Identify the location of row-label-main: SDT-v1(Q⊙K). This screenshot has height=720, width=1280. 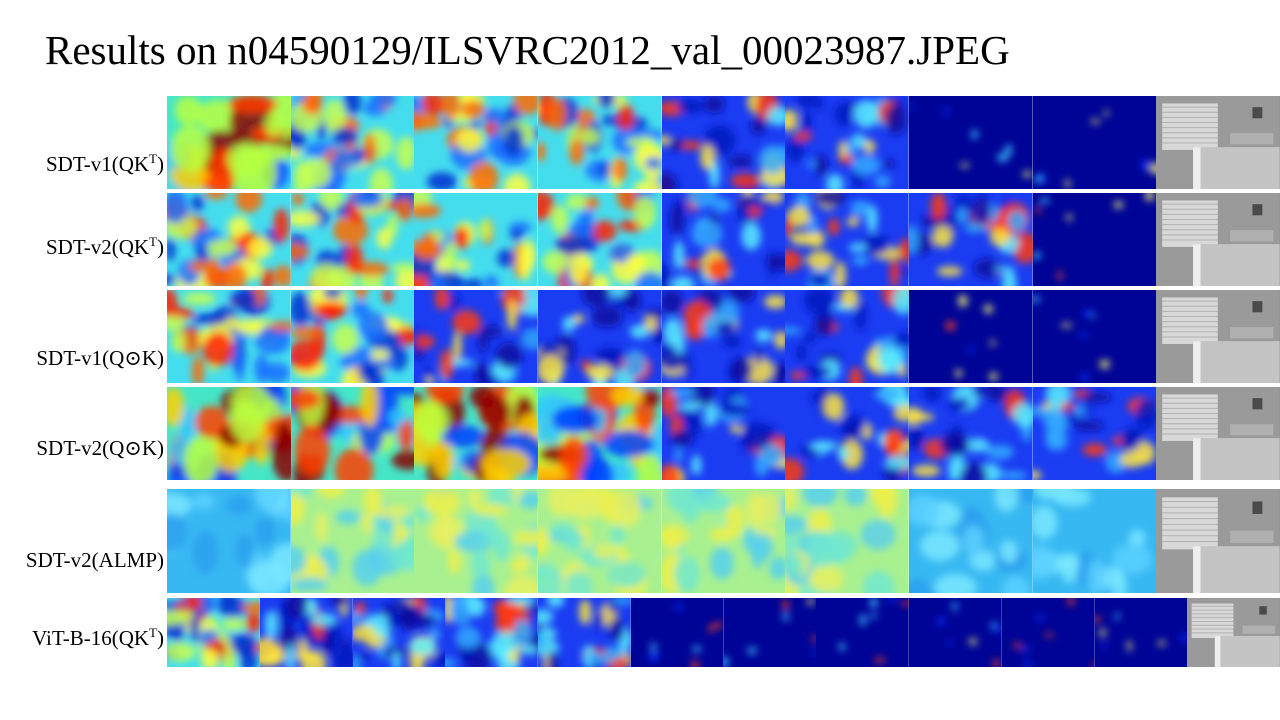
(100, 358).